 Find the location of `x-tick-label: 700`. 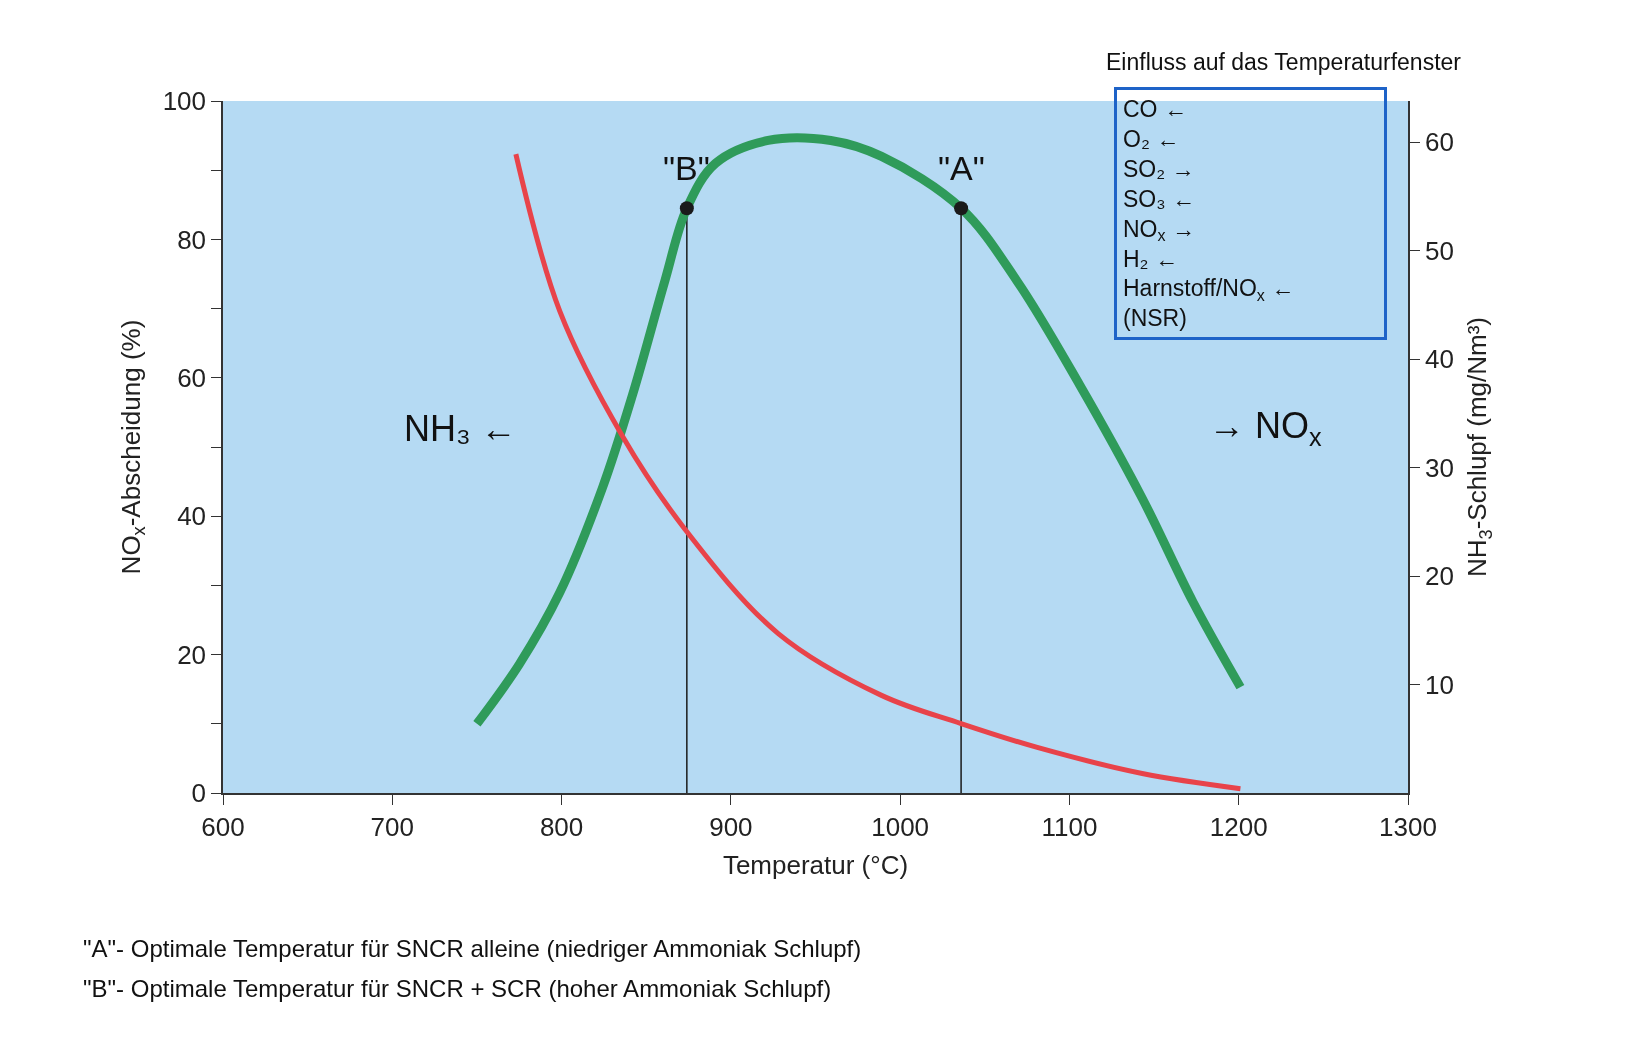

x-tick-label: 700 is located at coordinates (392, 826).